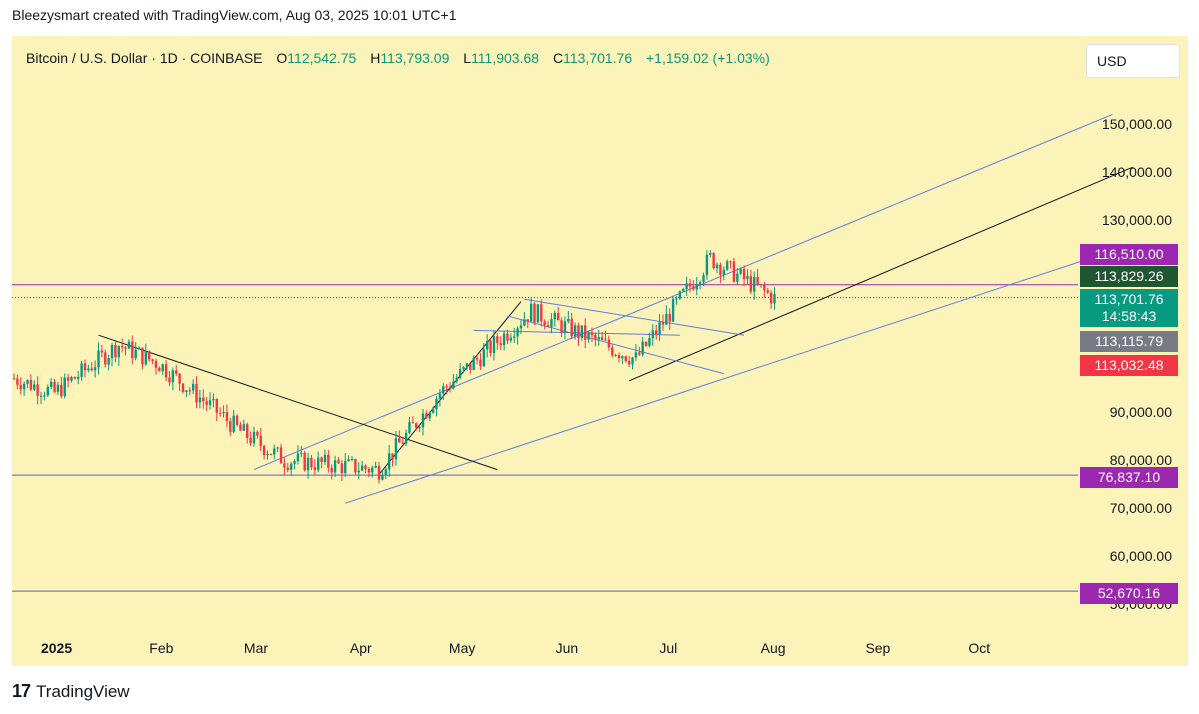 This screenshot has width=1199, height=714. What do you see at coordinates (1133, 61) in the screenshot?
I see `currency-selector: USD` at bounding box center [1133, 61].